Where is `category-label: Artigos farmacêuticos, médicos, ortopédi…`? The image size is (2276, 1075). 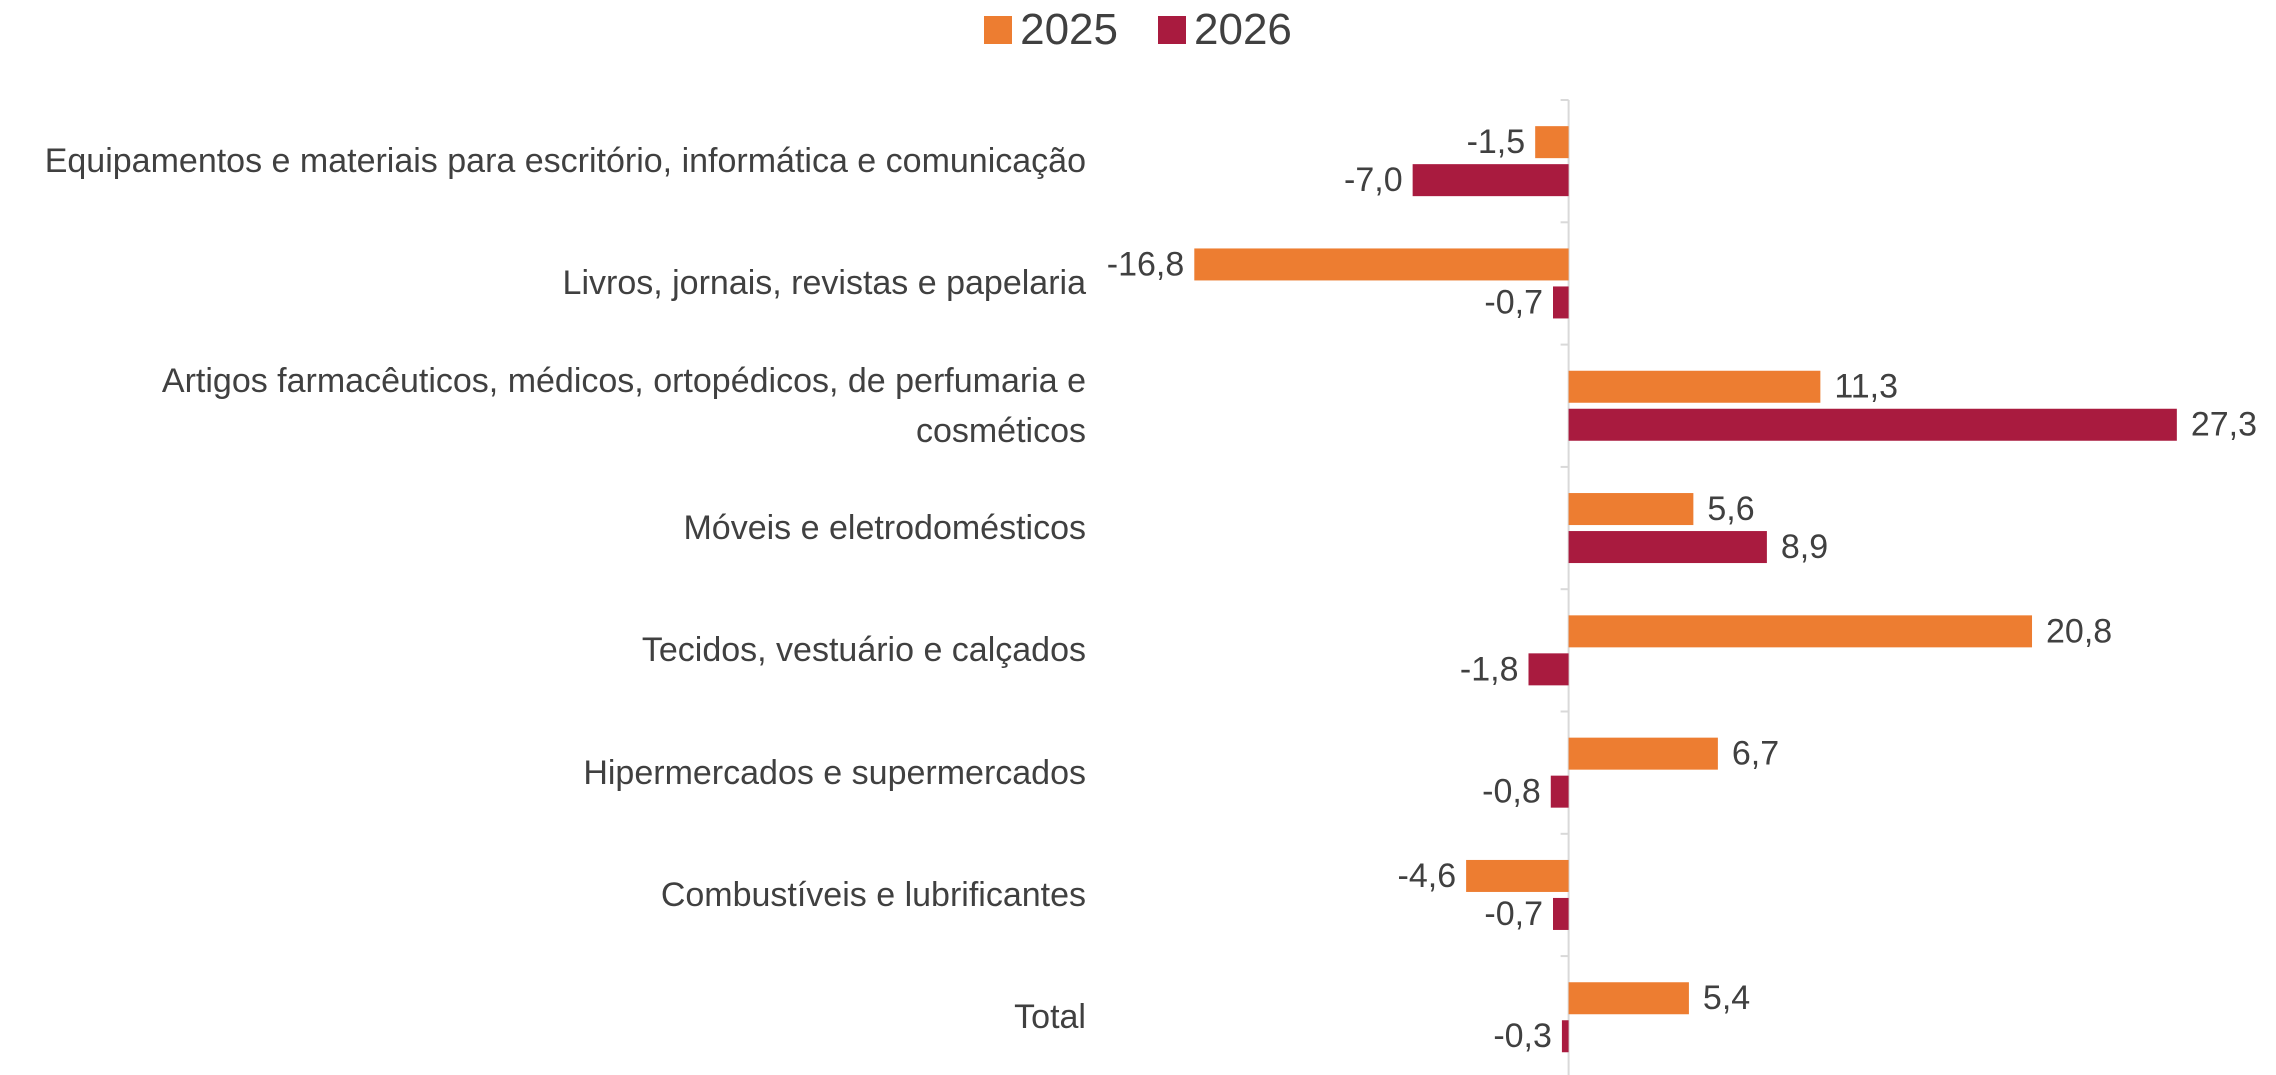 category-label: Artigos farmacêuticos, médicos, ortopédi… is located at coordinates (623, 405).